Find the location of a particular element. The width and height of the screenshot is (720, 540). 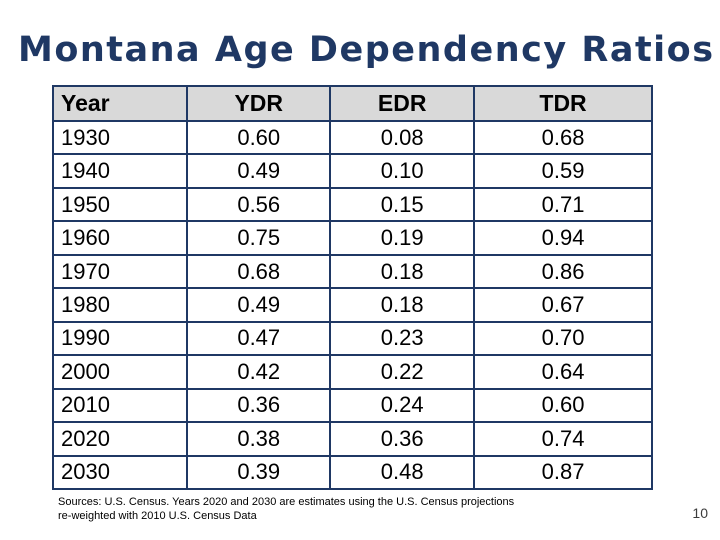

value-cell: 0.42 is located at coordinates (259, 372).